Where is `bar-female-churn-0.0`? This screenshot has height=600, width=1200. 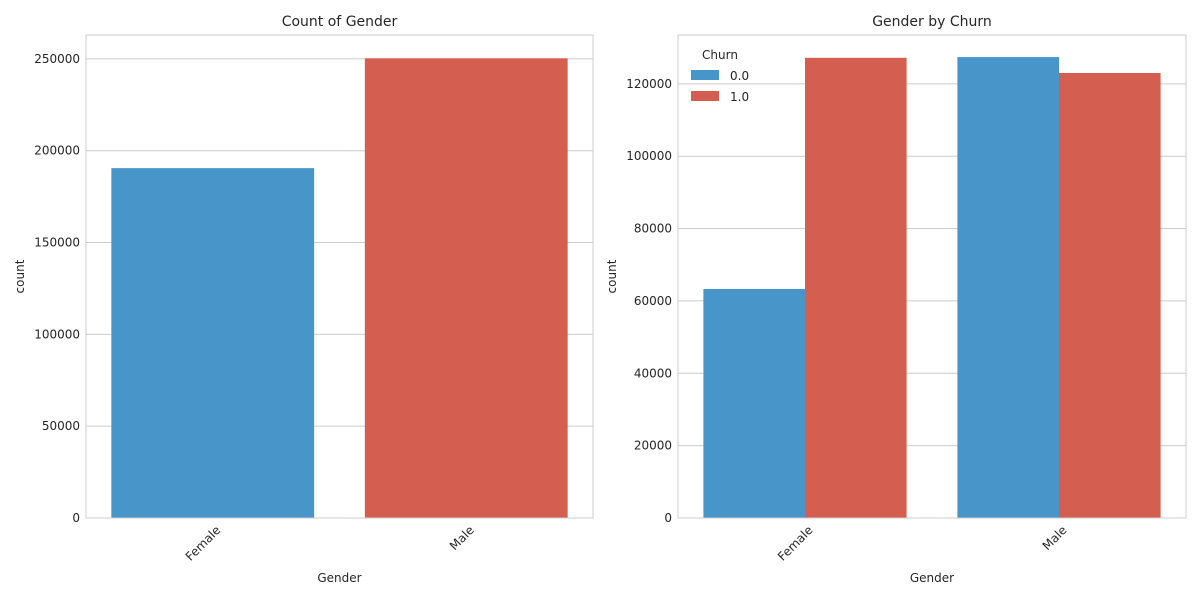
bar-female-churn-0.0 is located at coordinates (754, 403).